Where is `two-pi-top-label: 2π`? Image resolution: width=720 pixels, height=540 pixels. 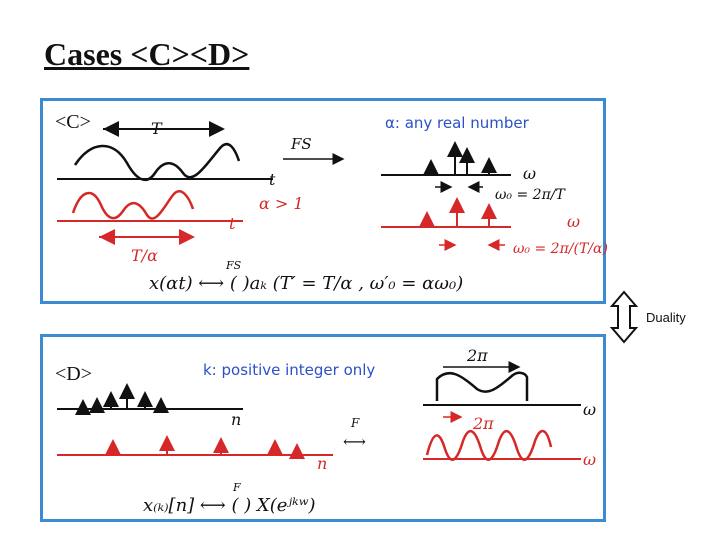 two-pi-top-label: 2π is located at coordinates (477, 355).